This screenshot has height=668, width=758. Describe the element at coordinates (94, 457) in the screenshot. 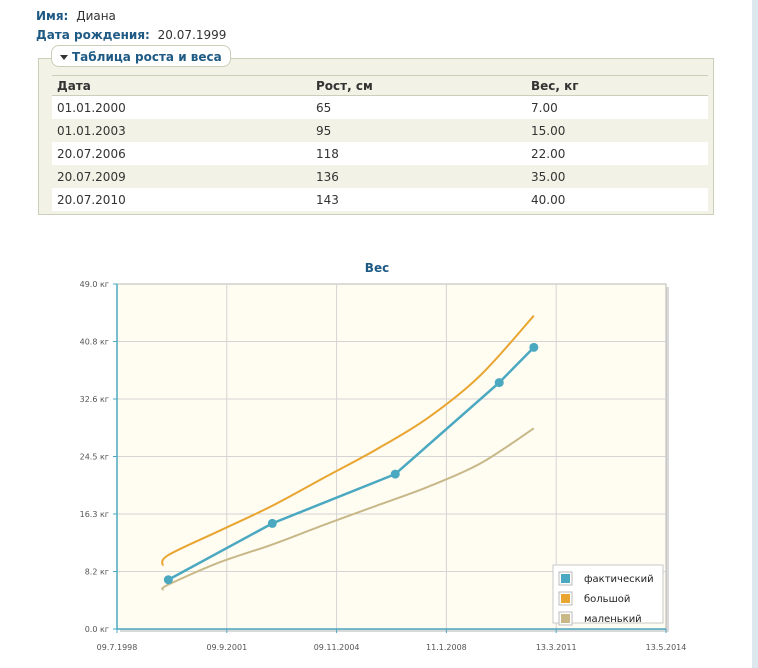

I see `y-tick-label: 24.5 кг` at that location.